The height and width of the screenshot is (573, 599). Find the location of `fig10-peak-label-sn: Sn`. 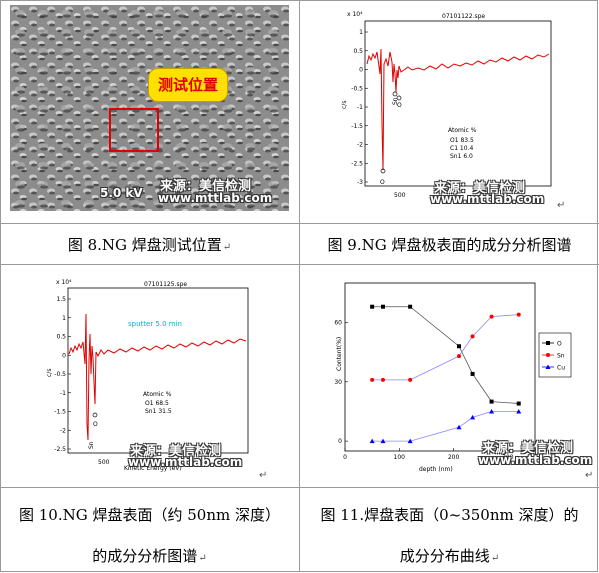

fig10-peak-label-sn: Sn is located at coordinates (91, 445).